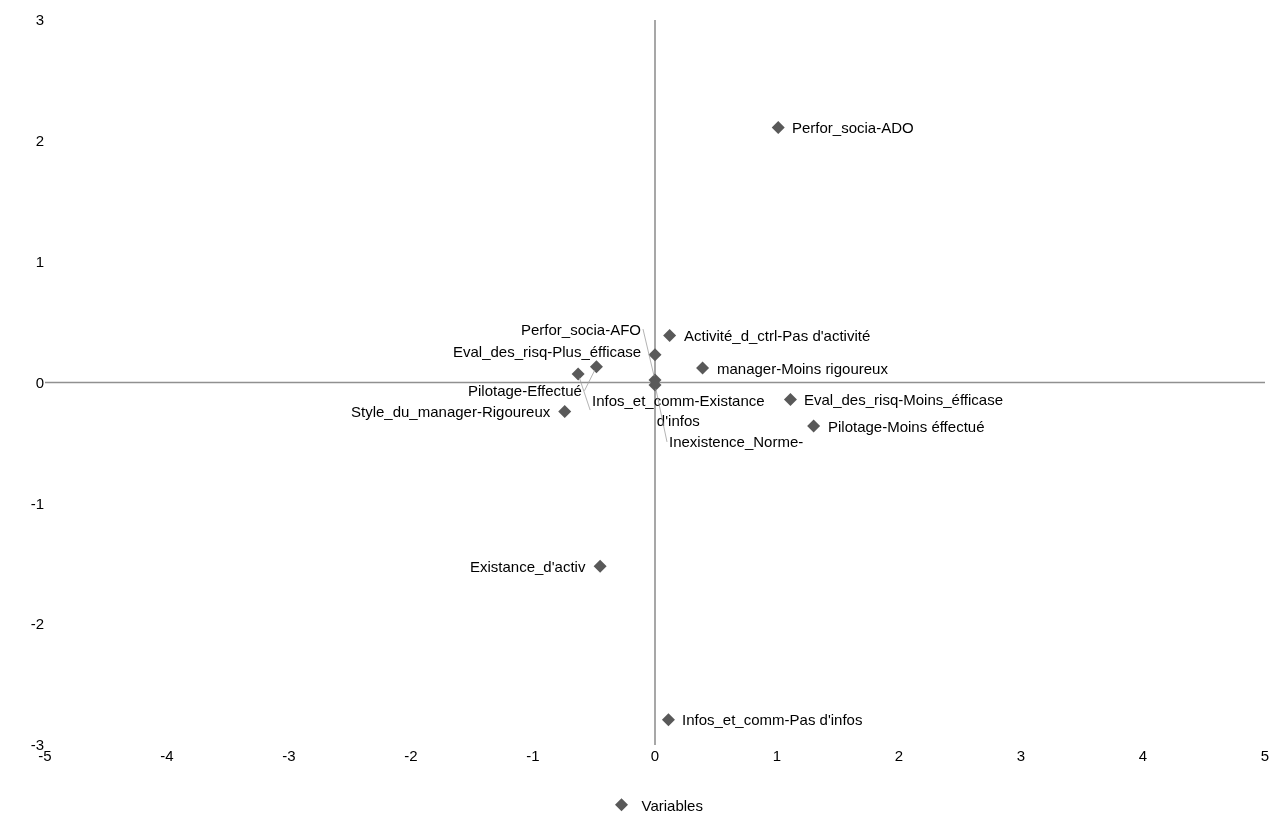 The height and width of the screenshot is (834, 1284). I want to click on y-tick-label: -2, so click(37, 624).